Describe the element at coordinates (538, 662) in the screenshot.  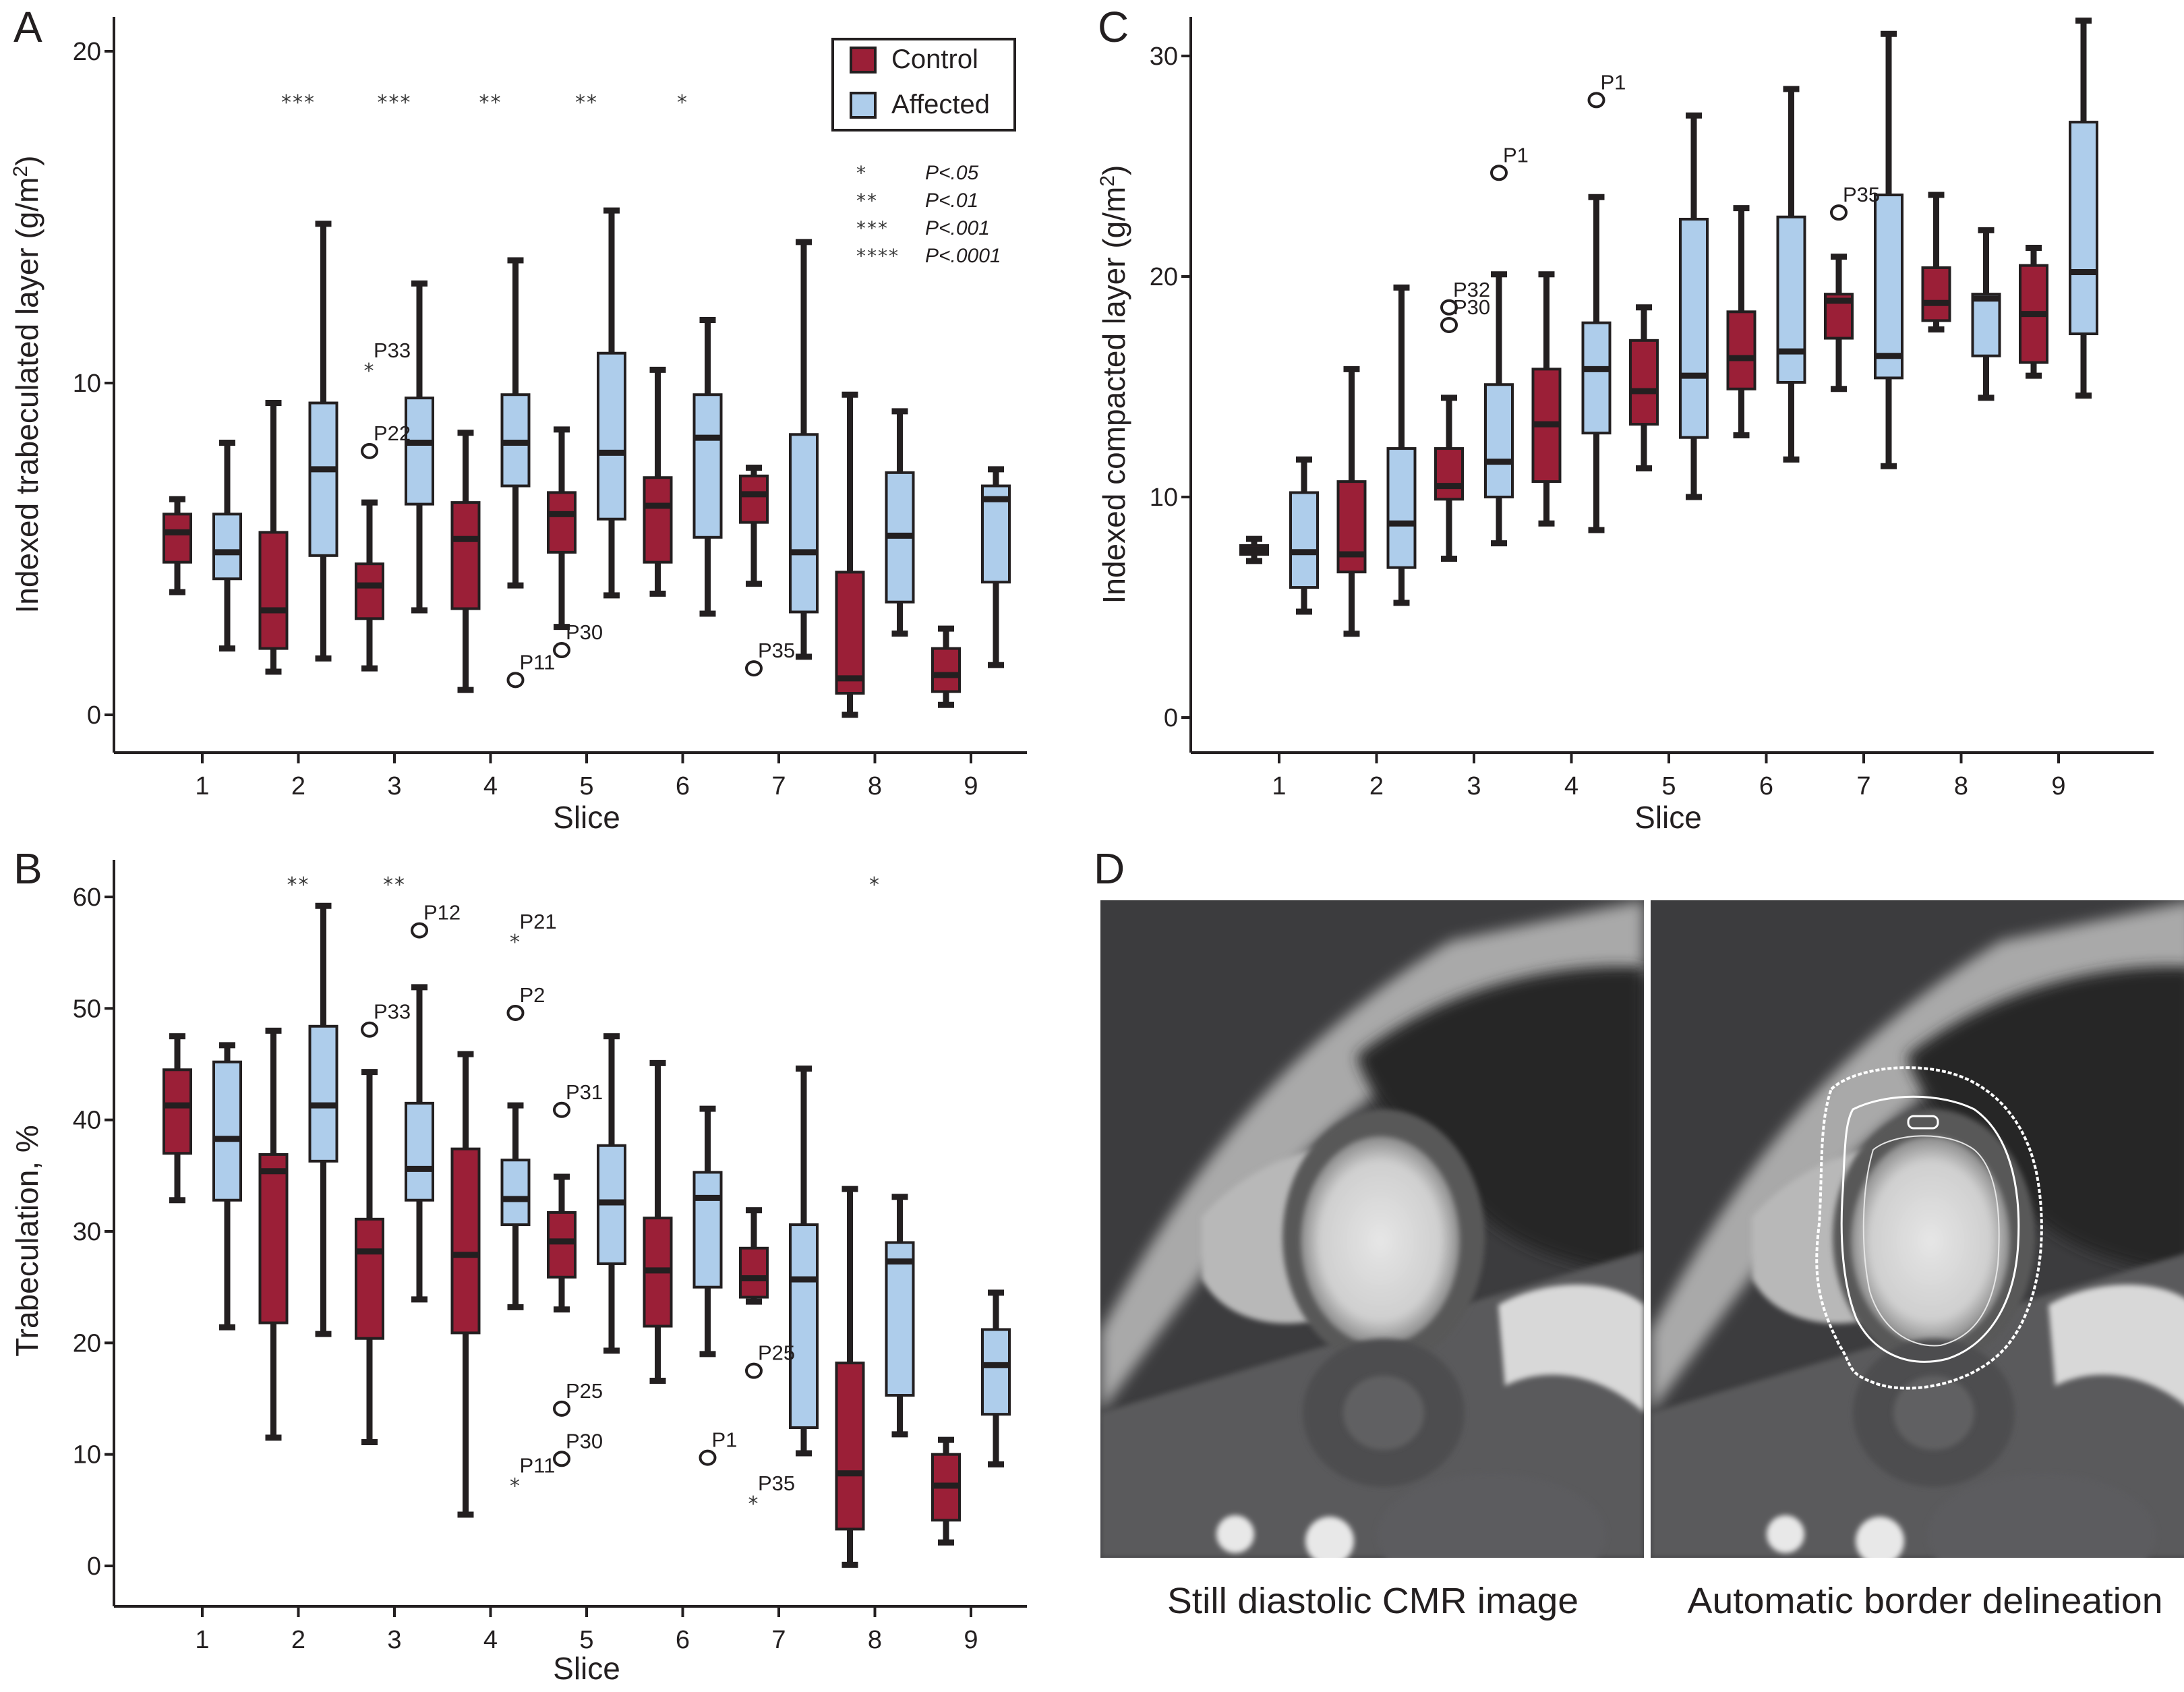
I see `panel-a-outlier-label: P11` at that location.